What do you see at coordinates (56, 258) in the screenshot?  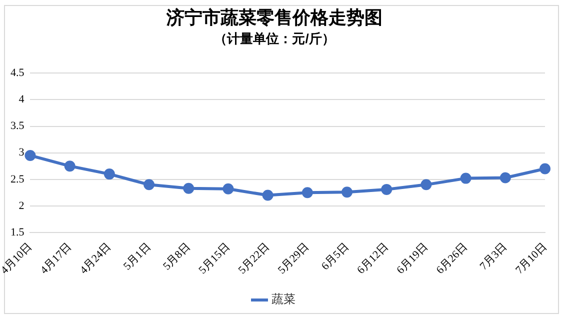 I see `x-tick-label: 4月17日` at bounding box center [56, 258].